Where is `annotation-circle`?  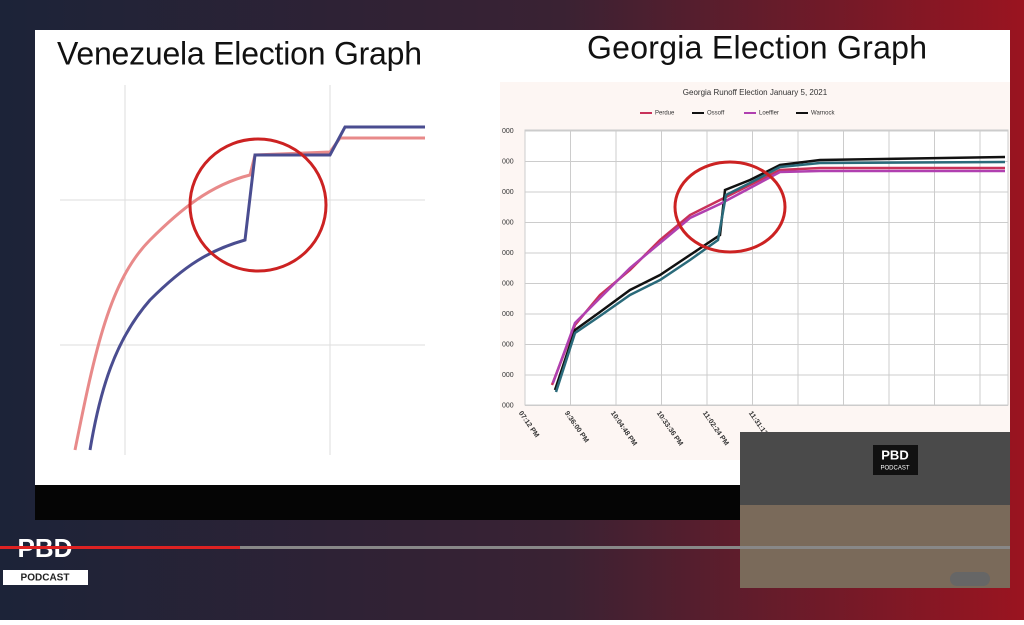
annotation-circle is located at coordinates (730, 207).